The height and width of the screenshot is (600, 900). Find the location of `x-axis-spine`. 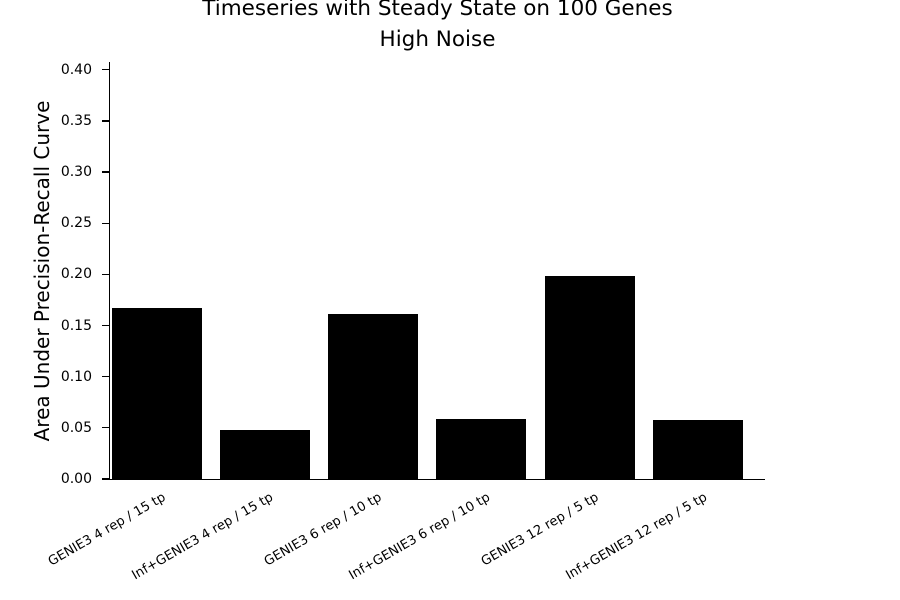

x-axis-spine is located at coordinates (436, 480).